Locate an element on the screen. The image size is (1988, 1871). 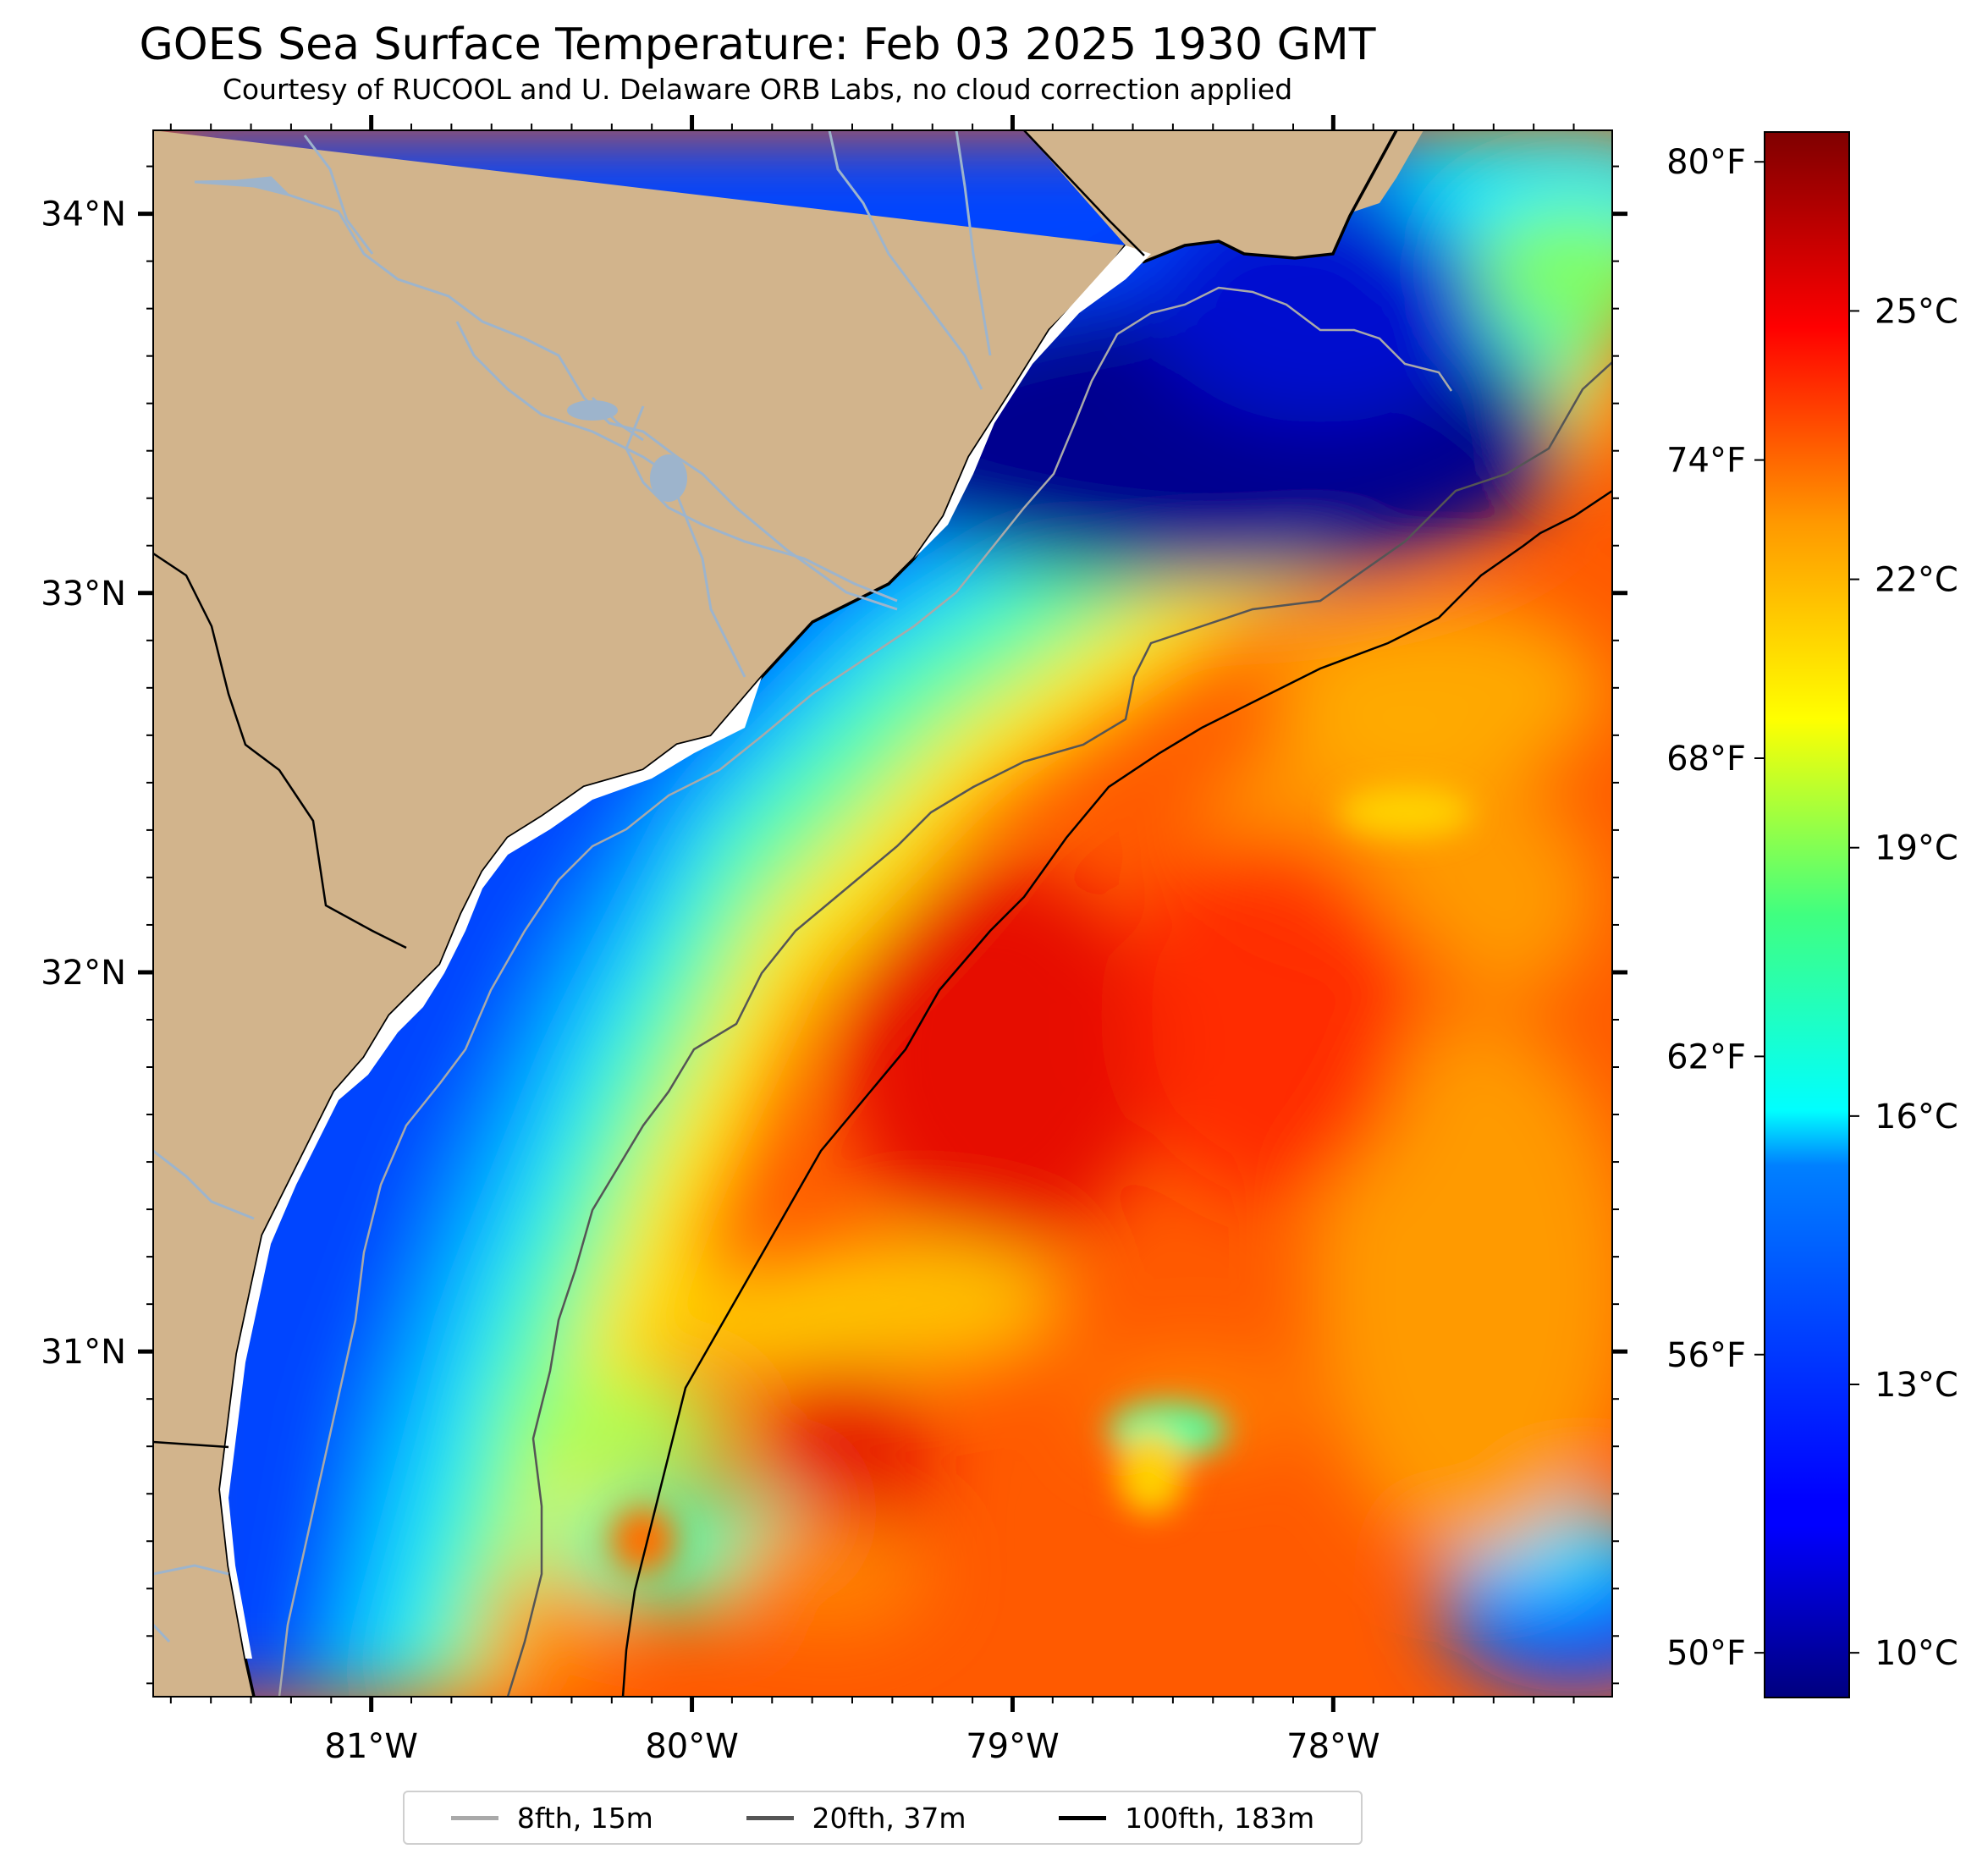
longitude-label: 81°W is located at coordinates (370, 1747).